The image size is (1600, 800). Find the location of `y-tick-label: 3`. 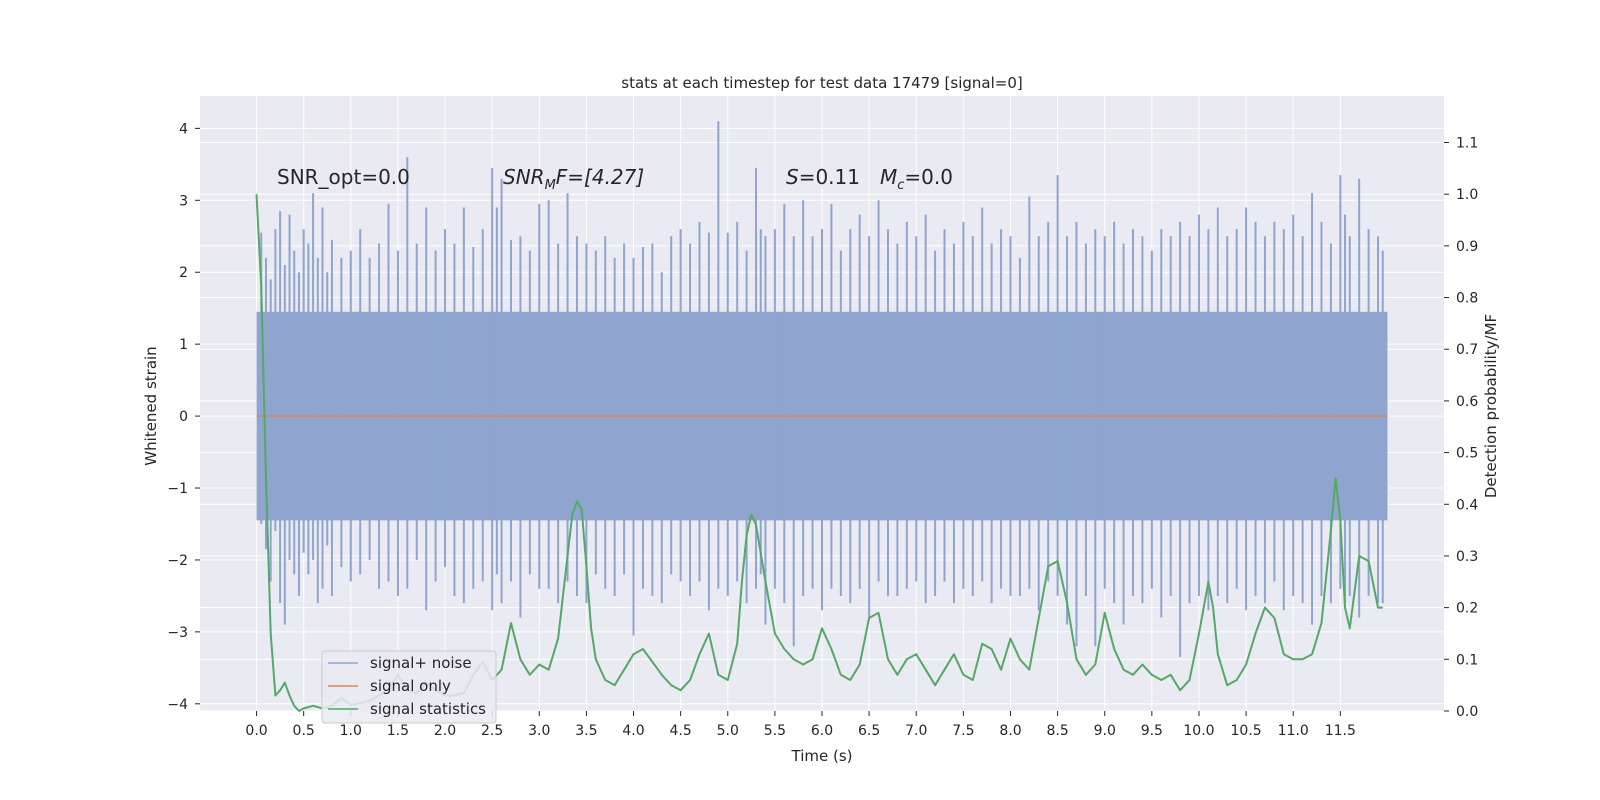

y-tick-label: 3 is located at coordinates (183, 201).